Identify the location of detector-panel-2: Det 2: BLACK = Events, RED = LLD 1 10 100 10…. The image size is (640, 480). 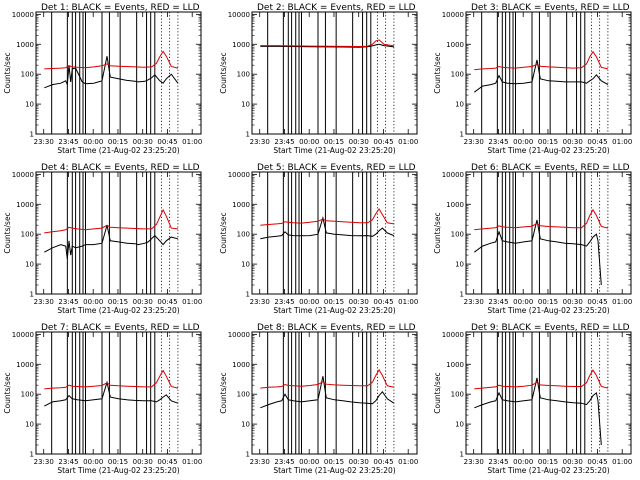
(318, 79).